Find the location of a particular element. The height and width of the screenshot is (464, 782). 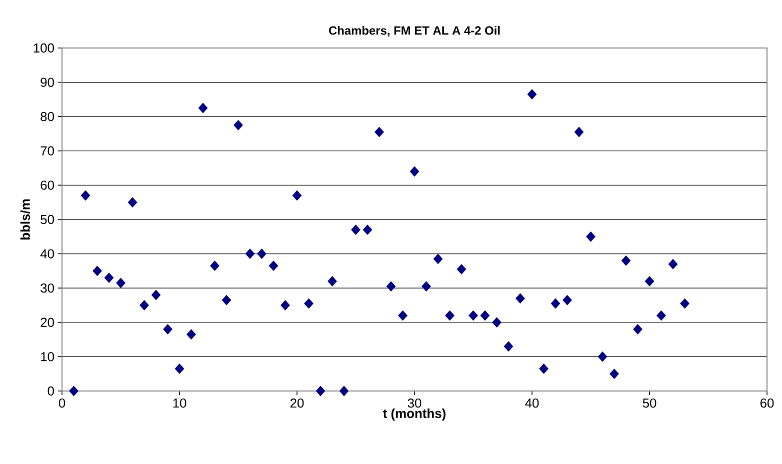

y-tick-label: 80 is located at coordinates (47, 117).